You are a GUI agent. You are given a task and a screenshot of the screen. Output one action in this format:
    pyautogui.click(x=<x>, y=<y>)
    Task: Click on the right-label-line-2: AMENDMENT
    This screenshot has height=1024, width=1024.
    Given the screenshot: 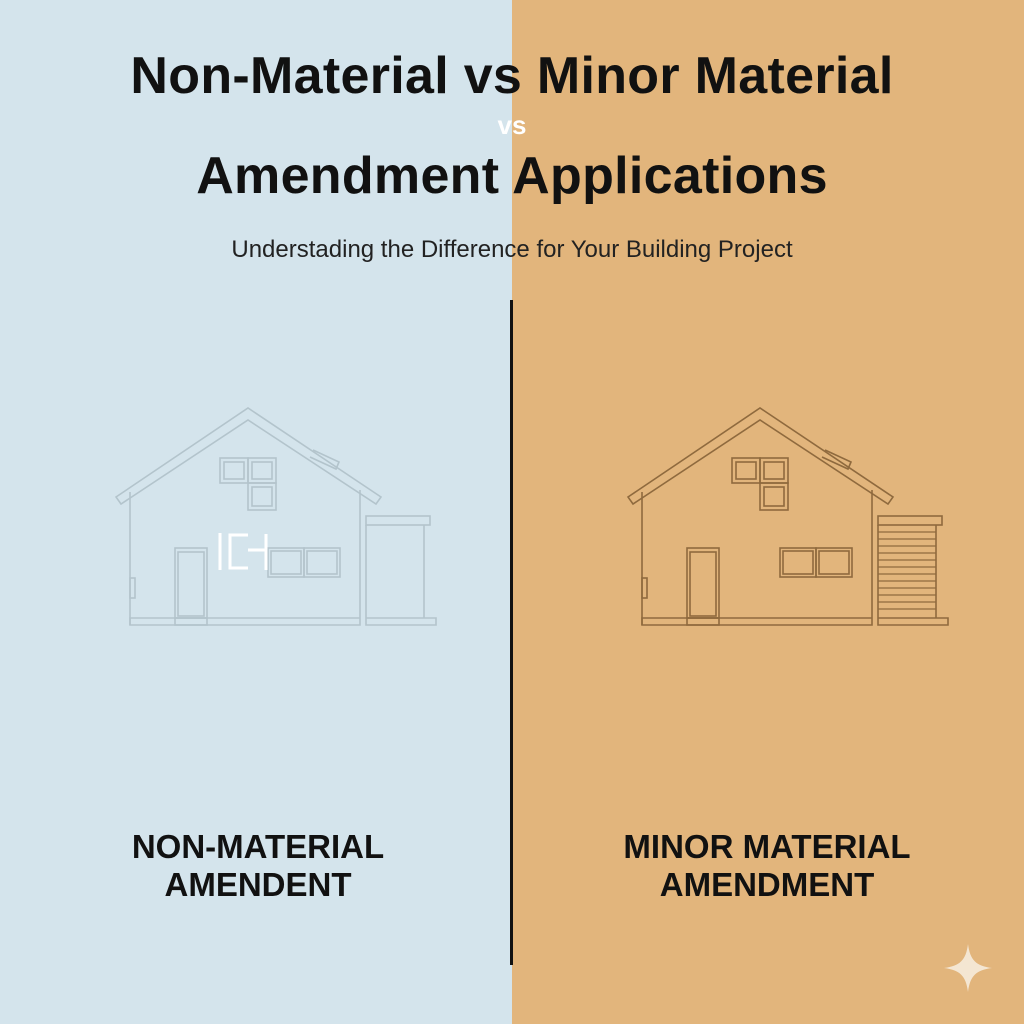 What is the action you would take?
    pyautogui.click(x=767, y=884)
    